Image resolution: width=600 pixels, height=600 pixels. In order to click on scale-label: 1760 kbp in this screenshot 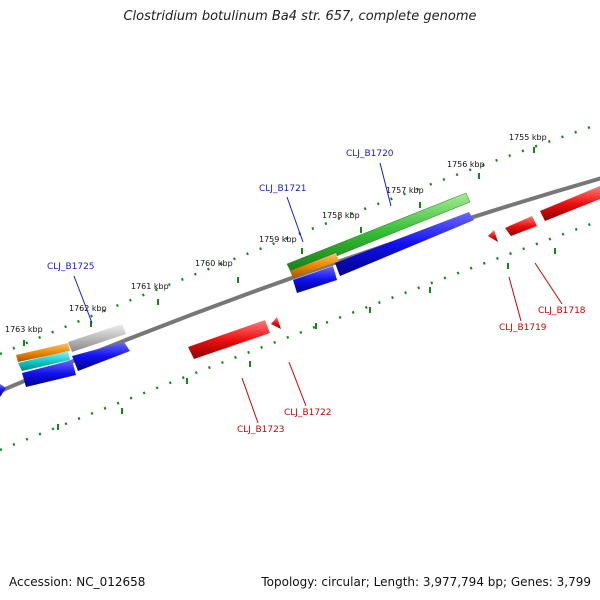, I will do `click(214, 263)`.